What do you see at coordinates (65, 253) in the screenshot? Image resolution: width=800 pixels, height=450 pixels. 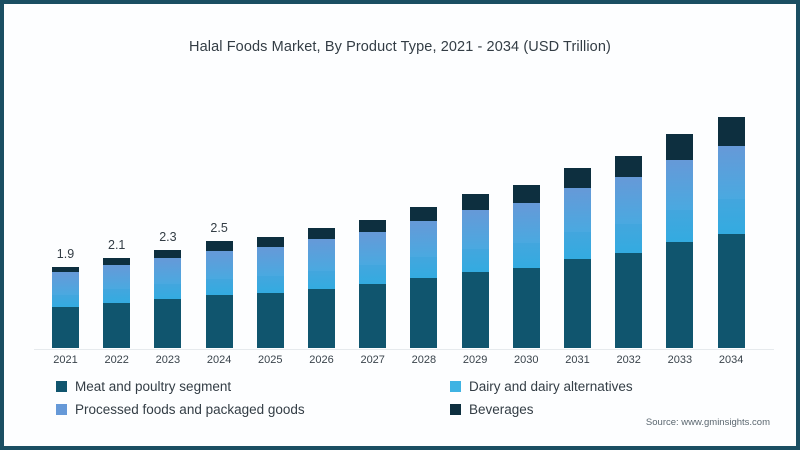 I see `bar-value-label: 1.9` at bounding box center [65, 253].